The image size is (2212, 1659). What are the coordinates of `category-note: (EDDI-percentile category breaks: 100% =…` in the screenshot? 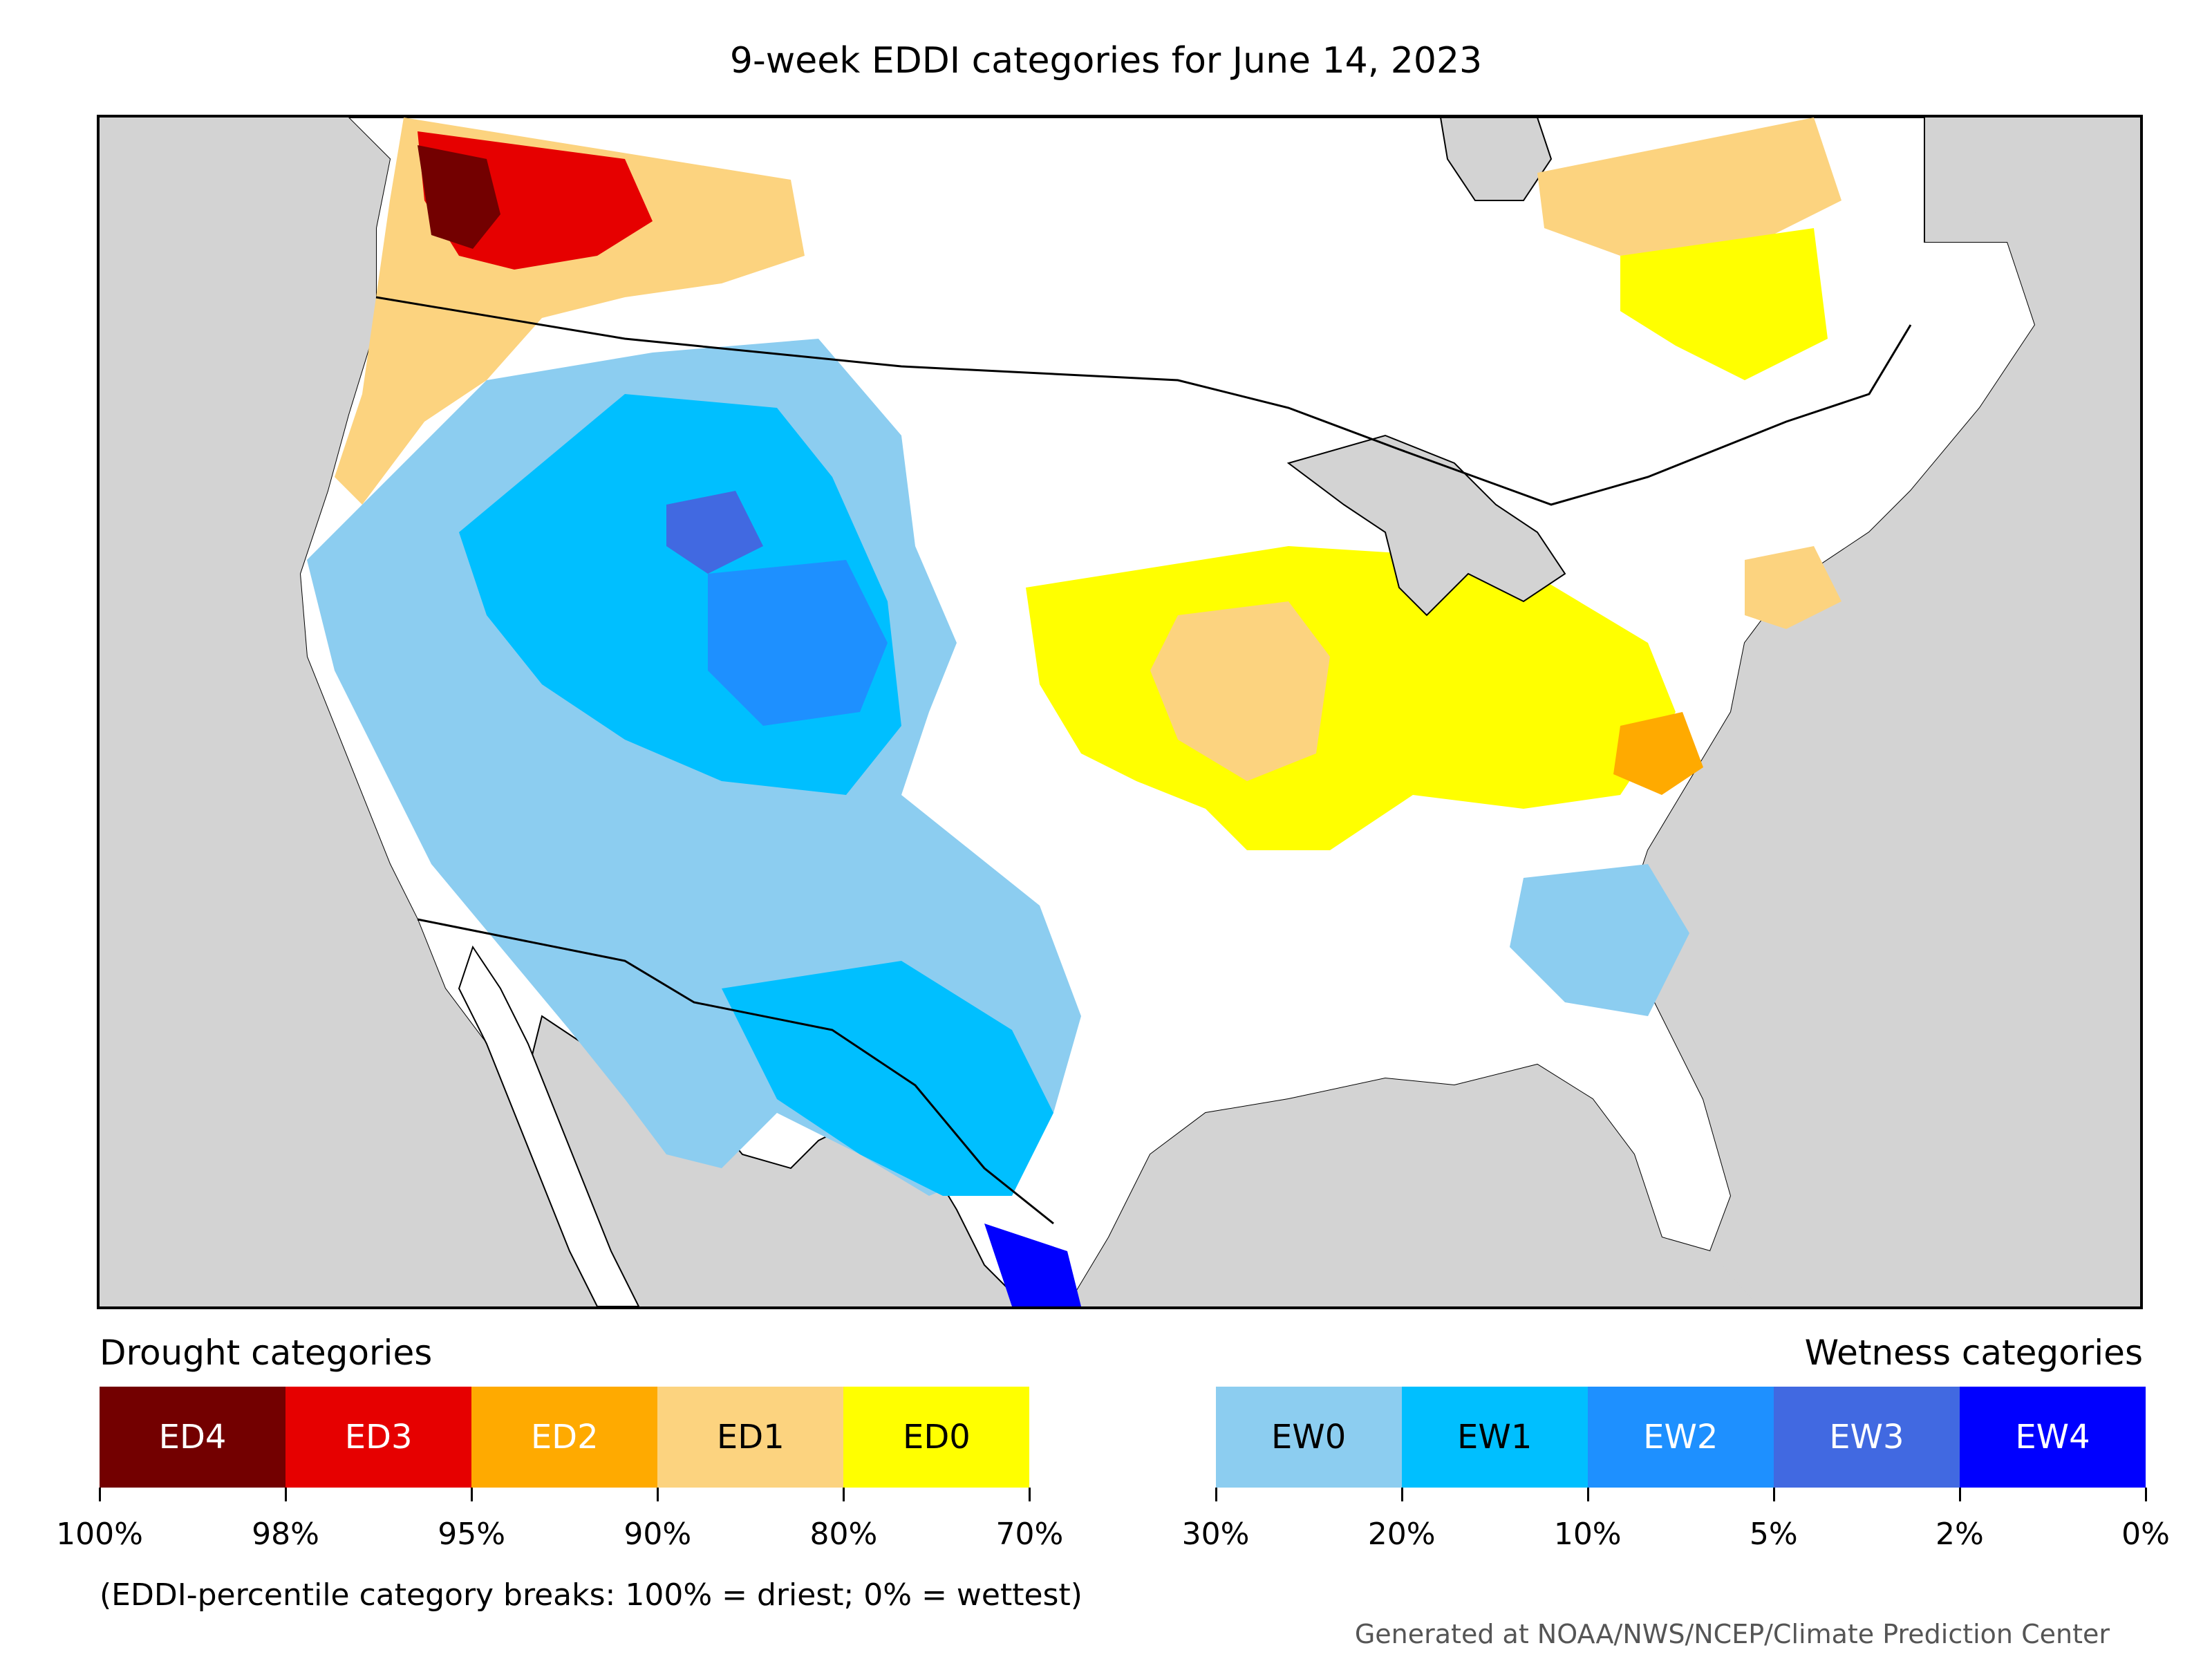 It's located at (591, 1595).